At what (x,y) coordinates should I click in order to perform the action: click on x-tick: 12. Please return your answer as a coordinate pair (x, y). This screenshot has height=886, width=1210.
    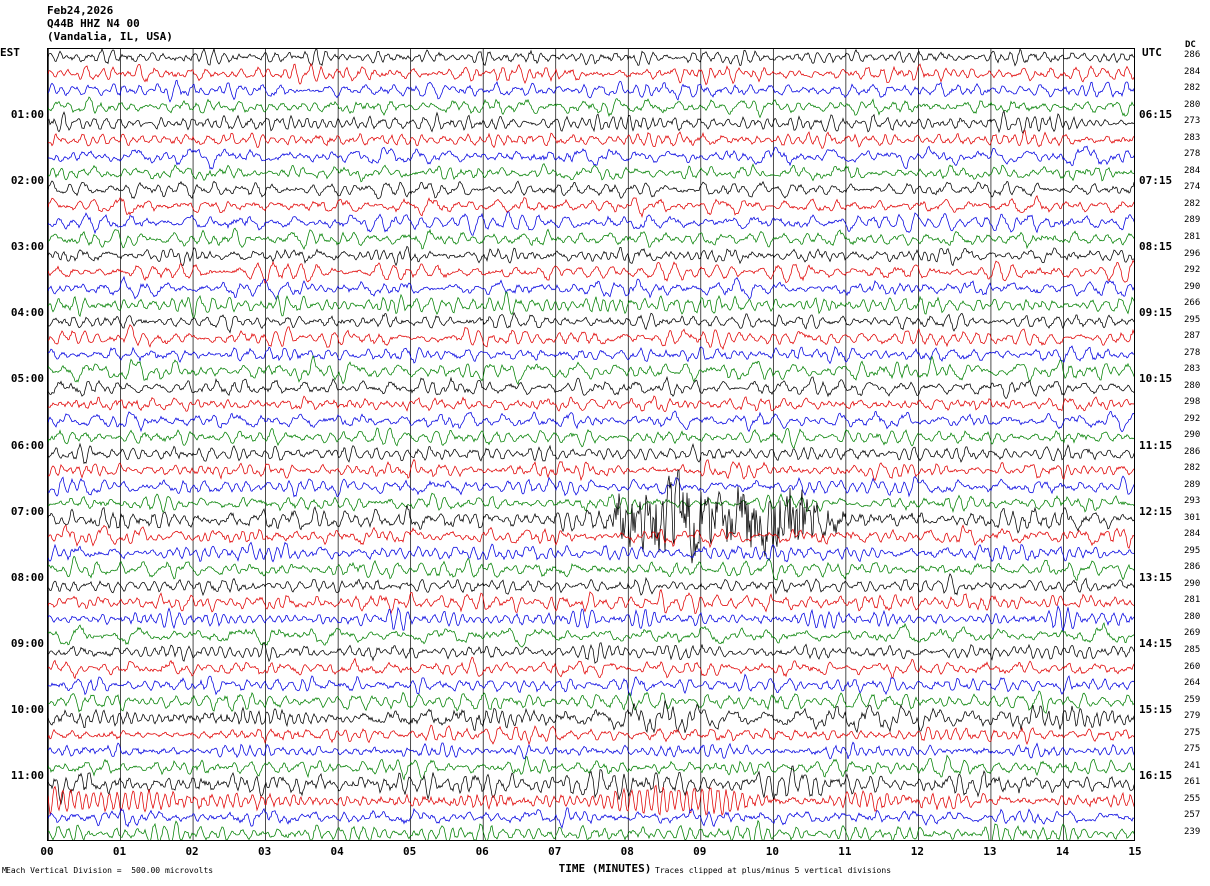
    Looking at the image, I should click on (917, 851).